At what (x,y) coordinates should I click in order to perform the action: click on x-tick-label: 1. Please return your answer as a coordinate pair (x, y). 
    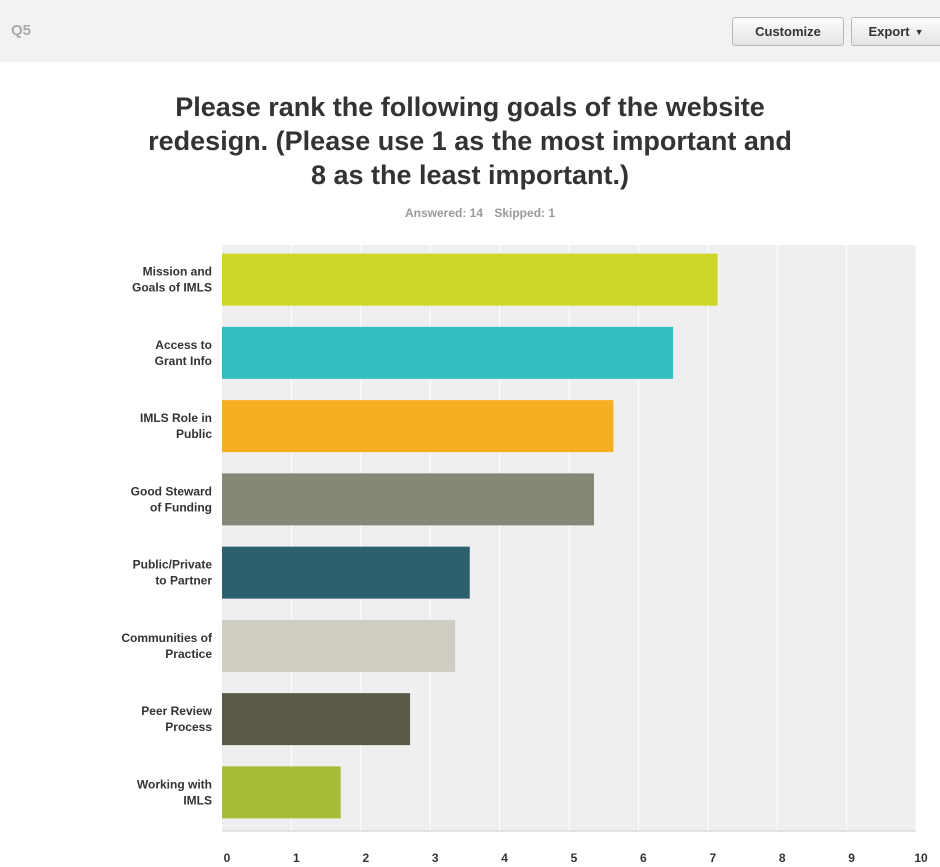
    Looking at the image, I should click on (296, 858).